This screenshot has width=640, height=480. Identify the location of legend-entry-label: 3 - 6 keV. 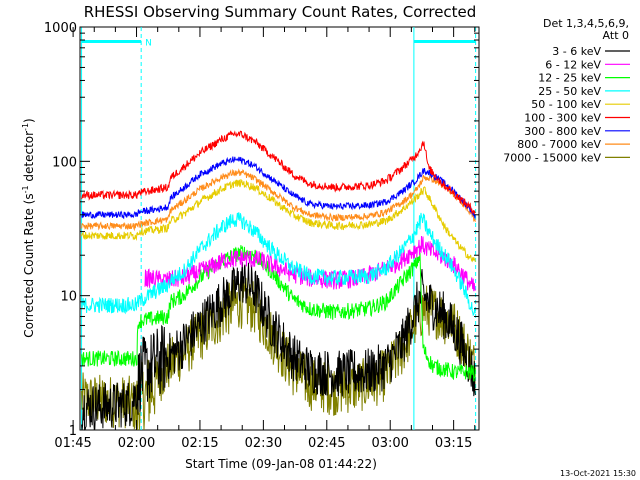
(576, 51).